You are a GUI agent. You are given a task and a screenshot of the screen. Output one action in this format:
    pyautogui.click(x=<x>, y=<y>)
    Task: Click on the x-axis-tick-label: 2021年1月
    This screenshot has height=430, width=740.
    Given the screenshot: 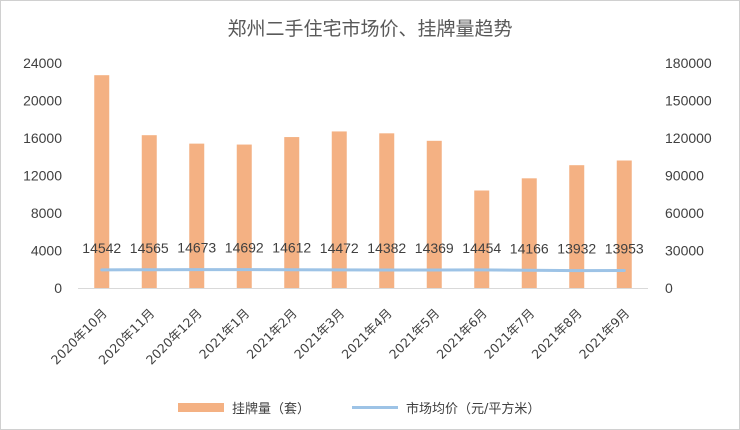 What is the action you would take?
    pyautogui.click(x=224, y=334)
    